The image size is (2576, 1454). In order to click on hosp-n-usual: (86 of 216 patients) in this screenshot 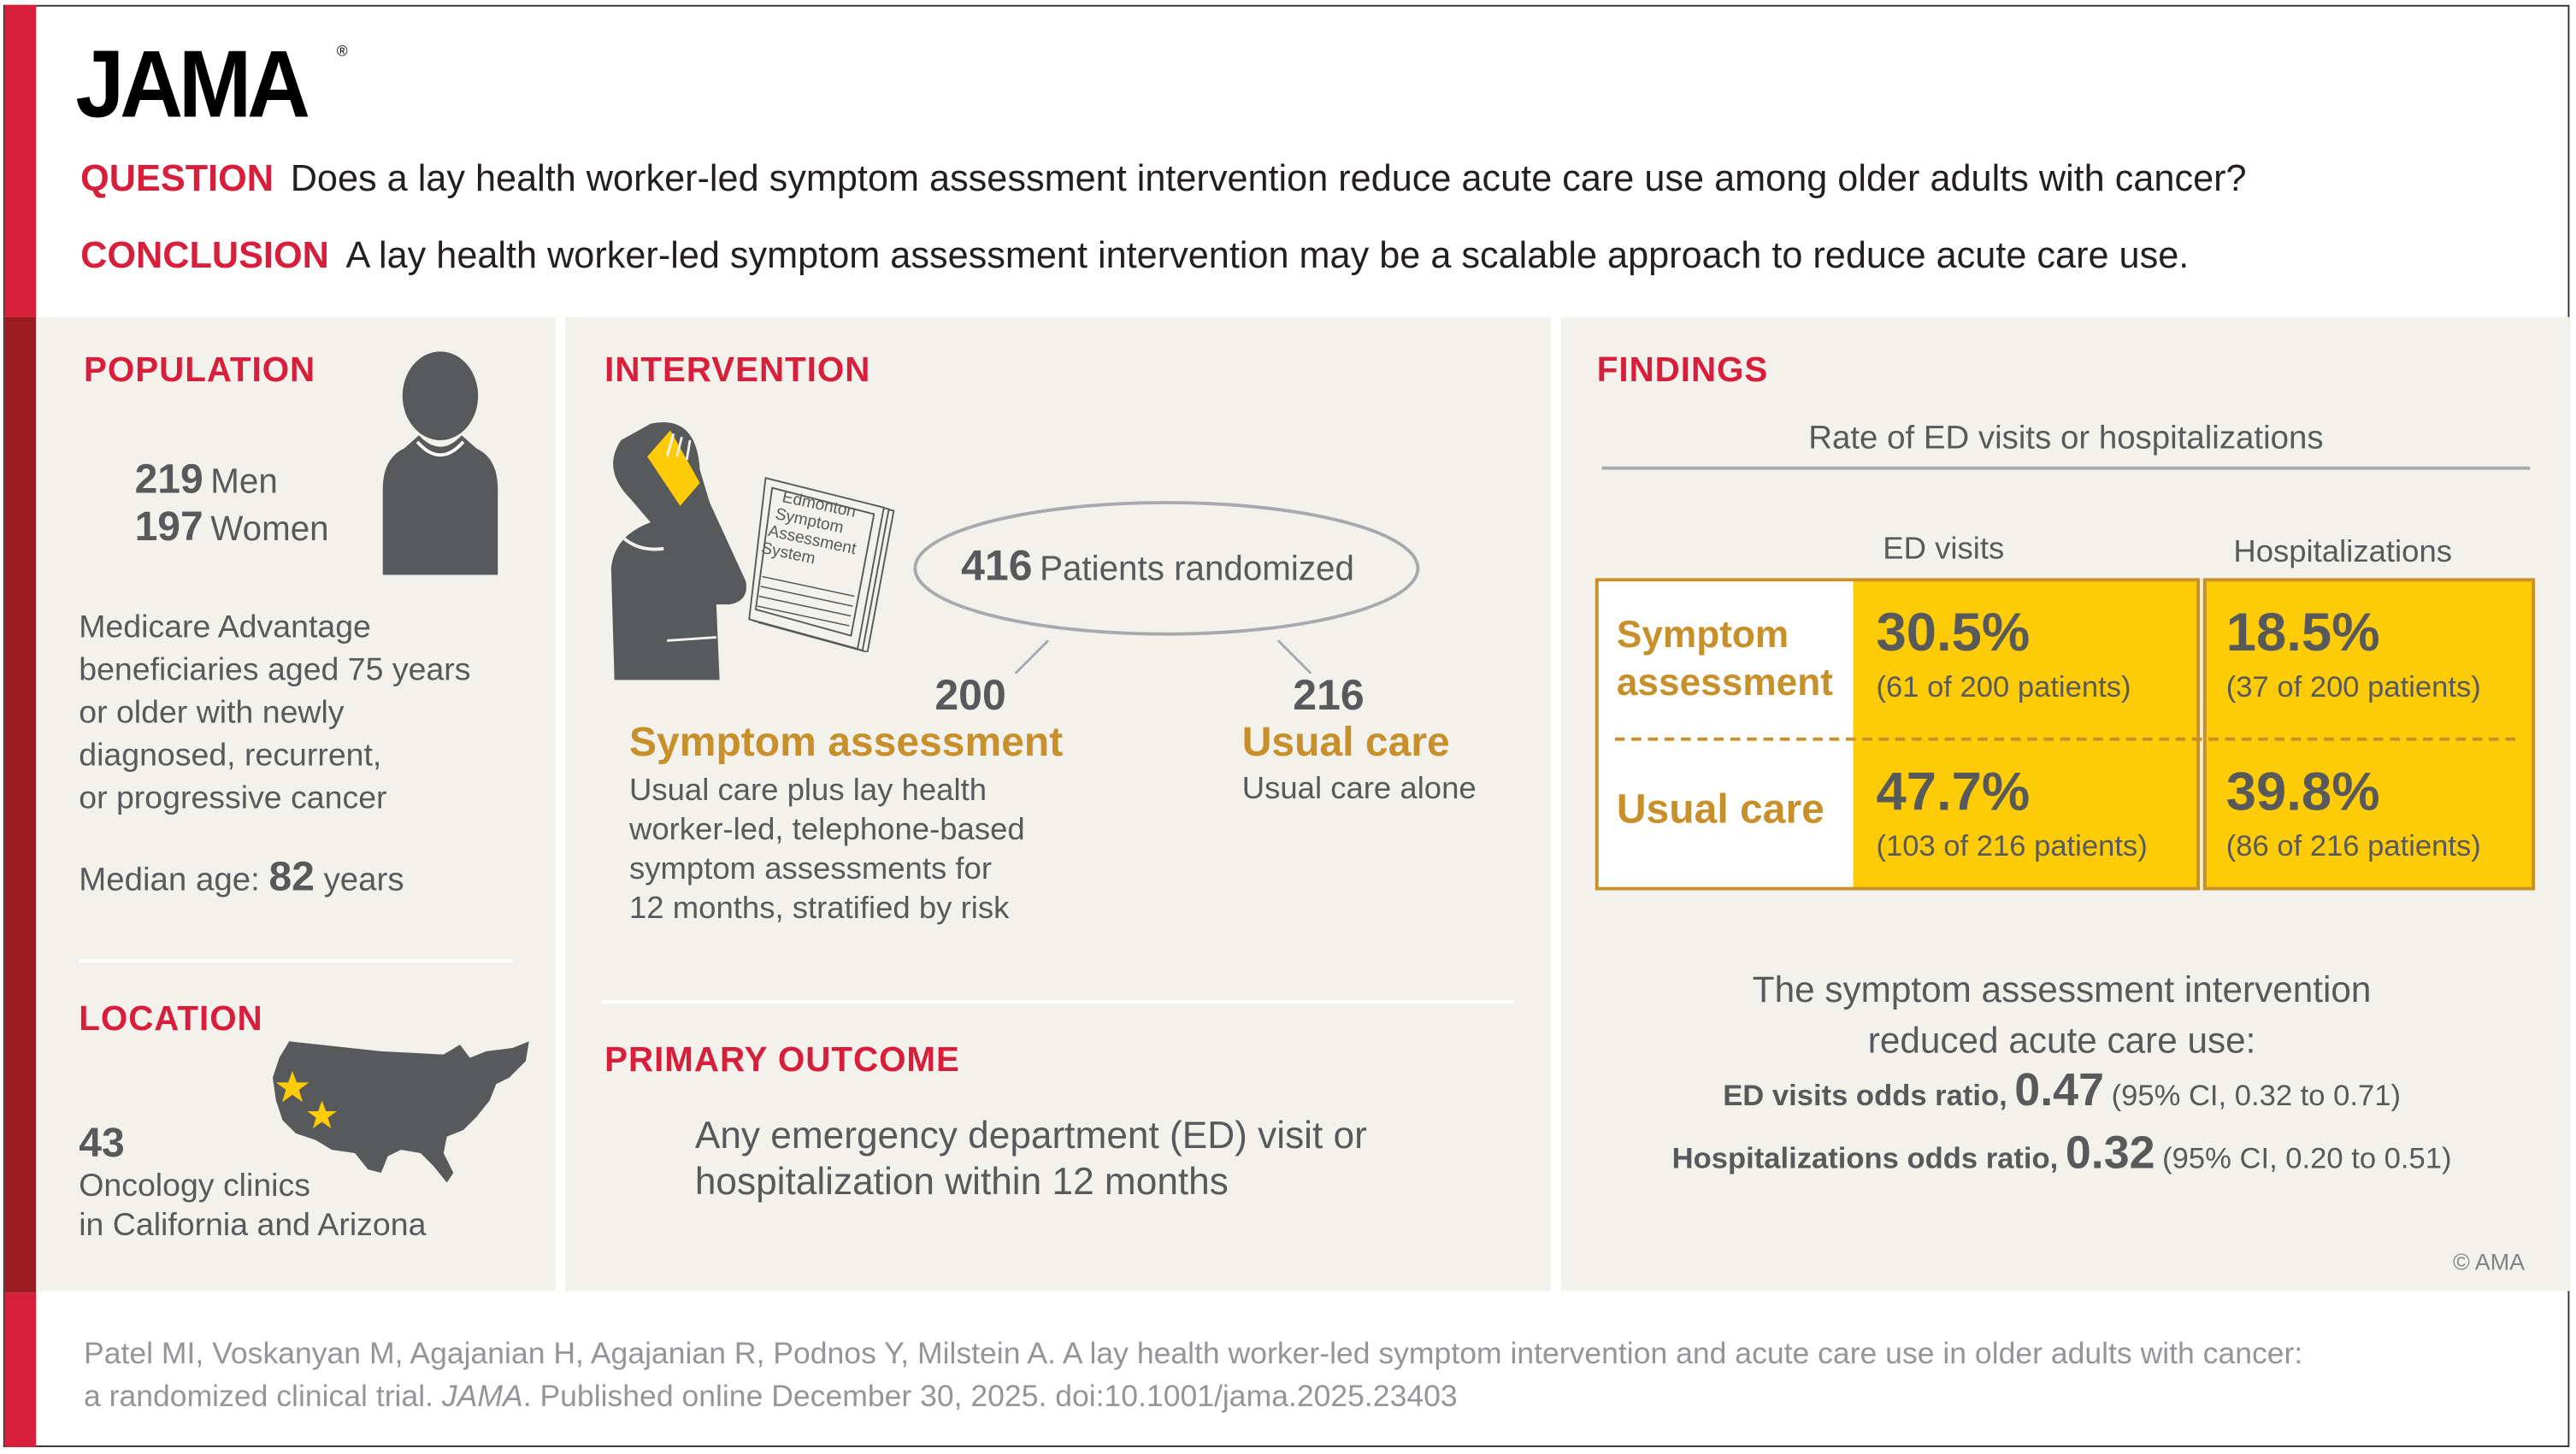, I will do `click(2353, 845)`.